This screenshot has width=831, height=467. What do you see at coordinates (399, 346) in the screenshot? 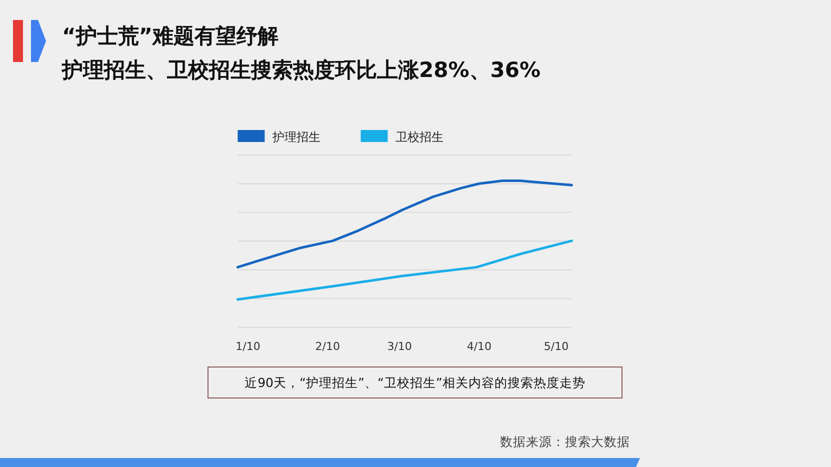
I see `x-tick-label: 3/10` at bounding box center [399, 346].